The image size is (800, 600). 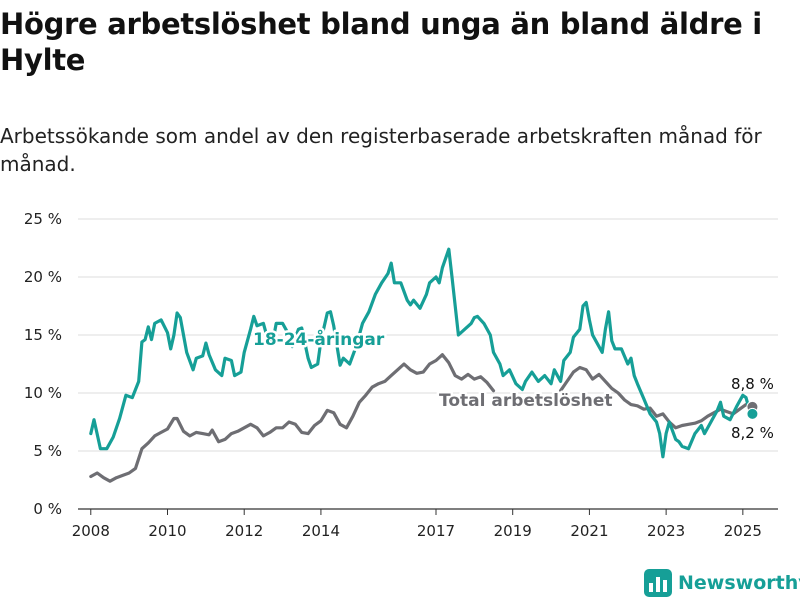 What do you see at coordinates (43, 219) in the screenshot?
I see `y-tick-label: 25 %` at bounding box center [43, 219].